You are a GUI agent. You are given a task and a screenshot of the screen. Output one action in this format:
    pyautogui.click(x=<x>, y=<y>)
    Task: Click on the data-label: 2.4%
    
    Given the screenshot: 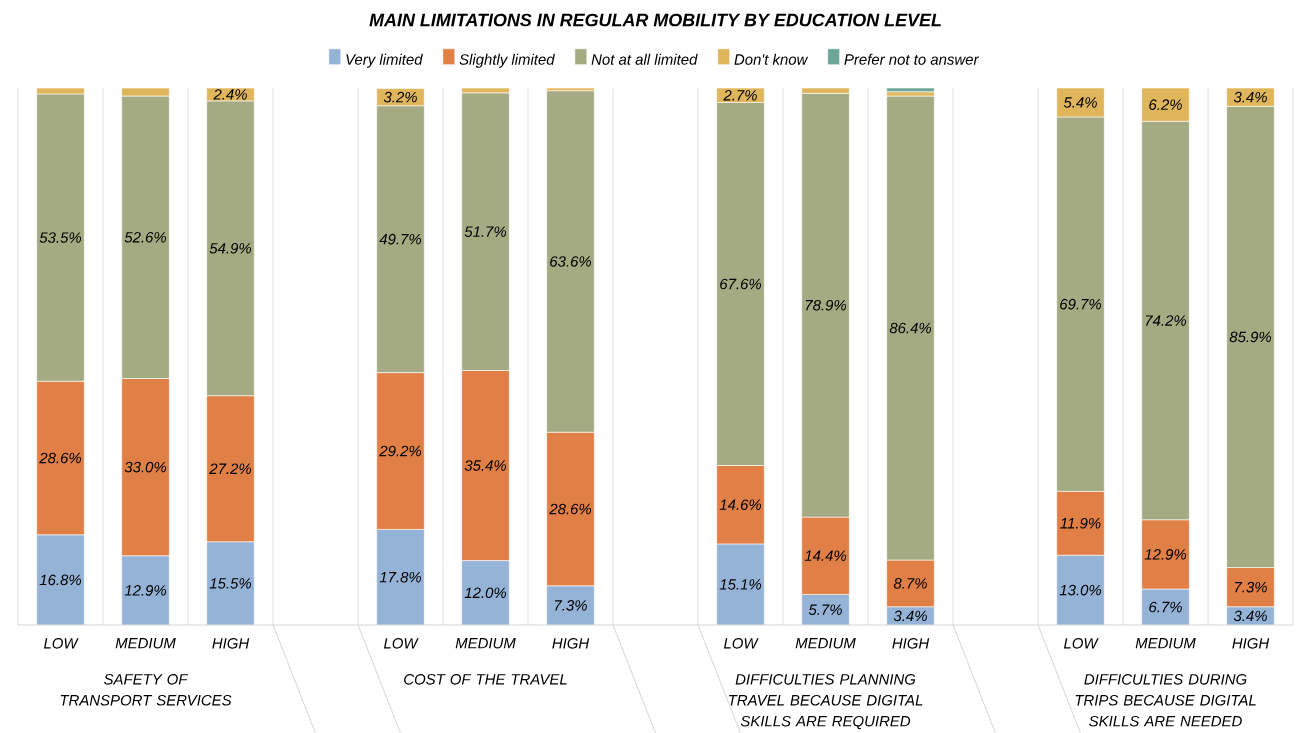 What is the action you would take?
    pyautogui.click(x=230, y=94)
    